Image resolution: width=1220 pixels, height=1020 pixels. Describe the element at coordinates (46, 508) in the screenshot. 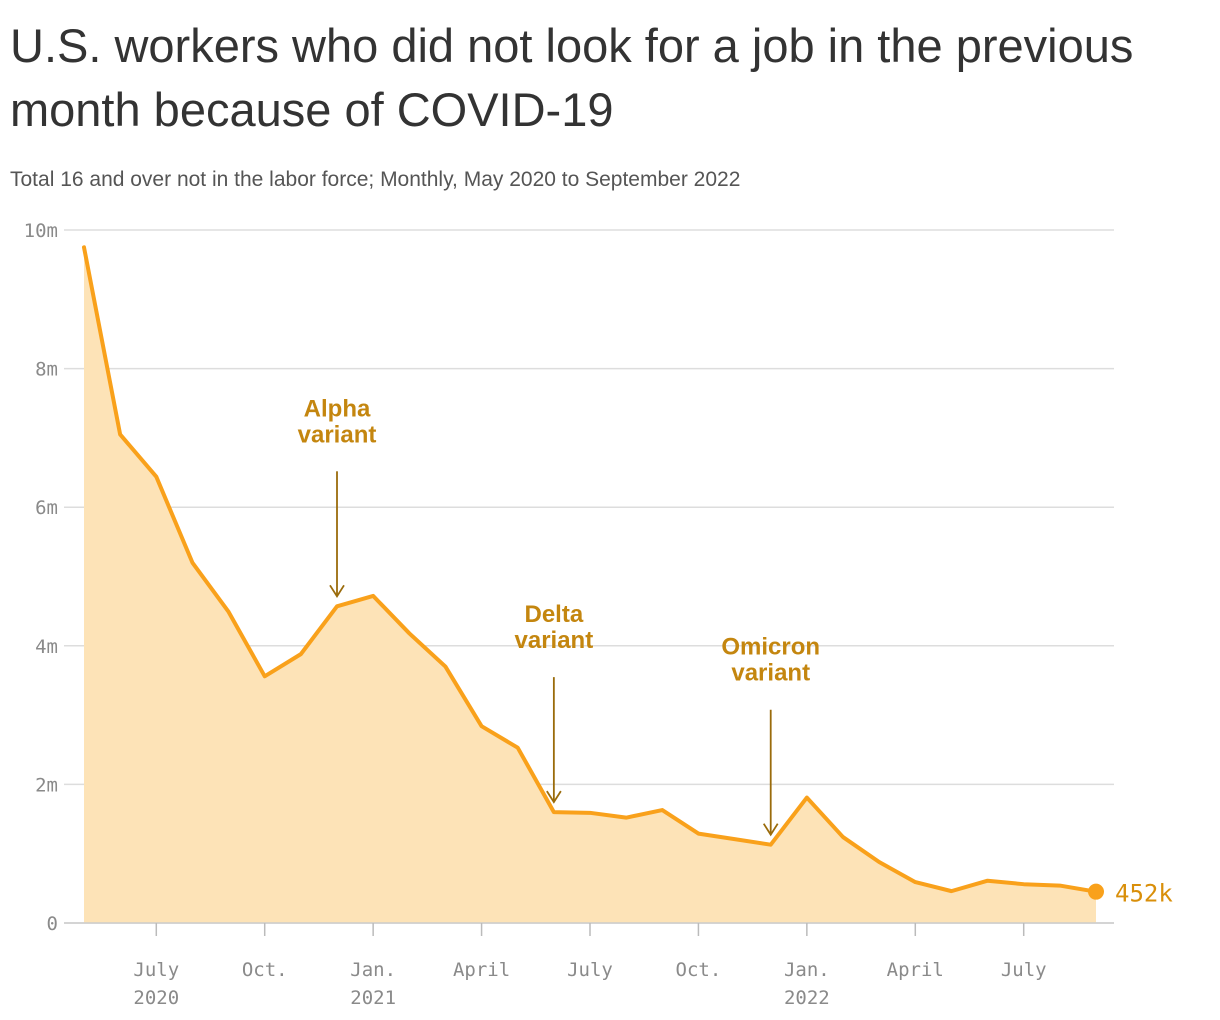

I see `y-tick-label: 6m` at that location.